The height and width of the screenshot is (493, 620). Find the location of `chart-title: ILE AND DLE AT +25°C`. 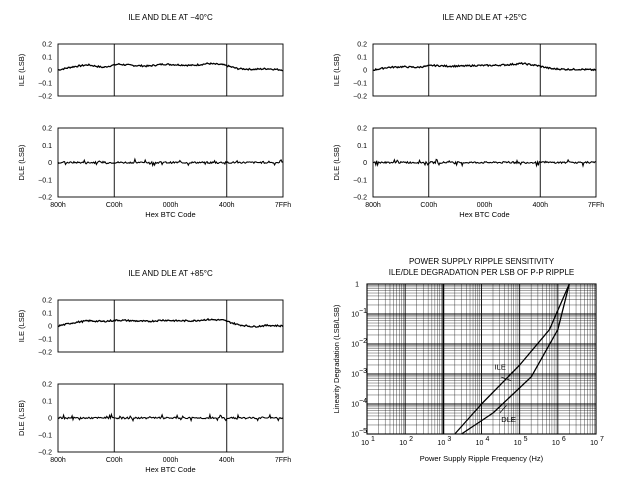

chart-title: ILE AND DLE AT +25°C is located at coordinates (484, 17).